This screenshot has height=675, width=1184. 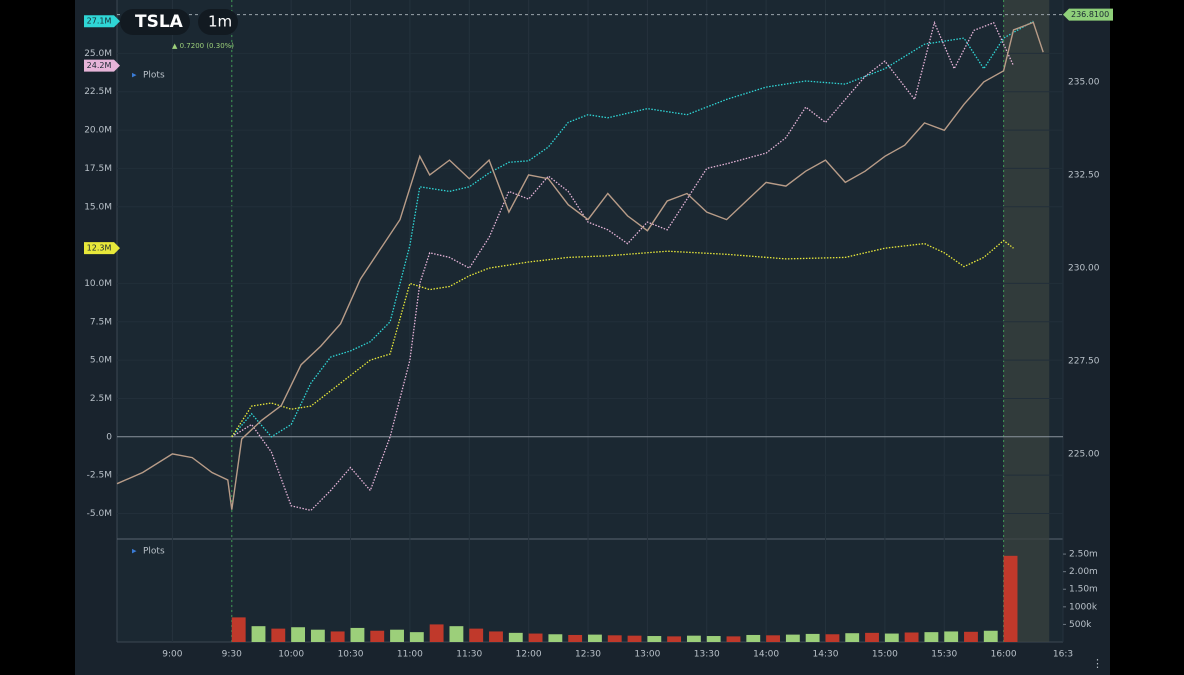 I want to click on y2-tick-label: 225.00, so click(x=1084, y=454).